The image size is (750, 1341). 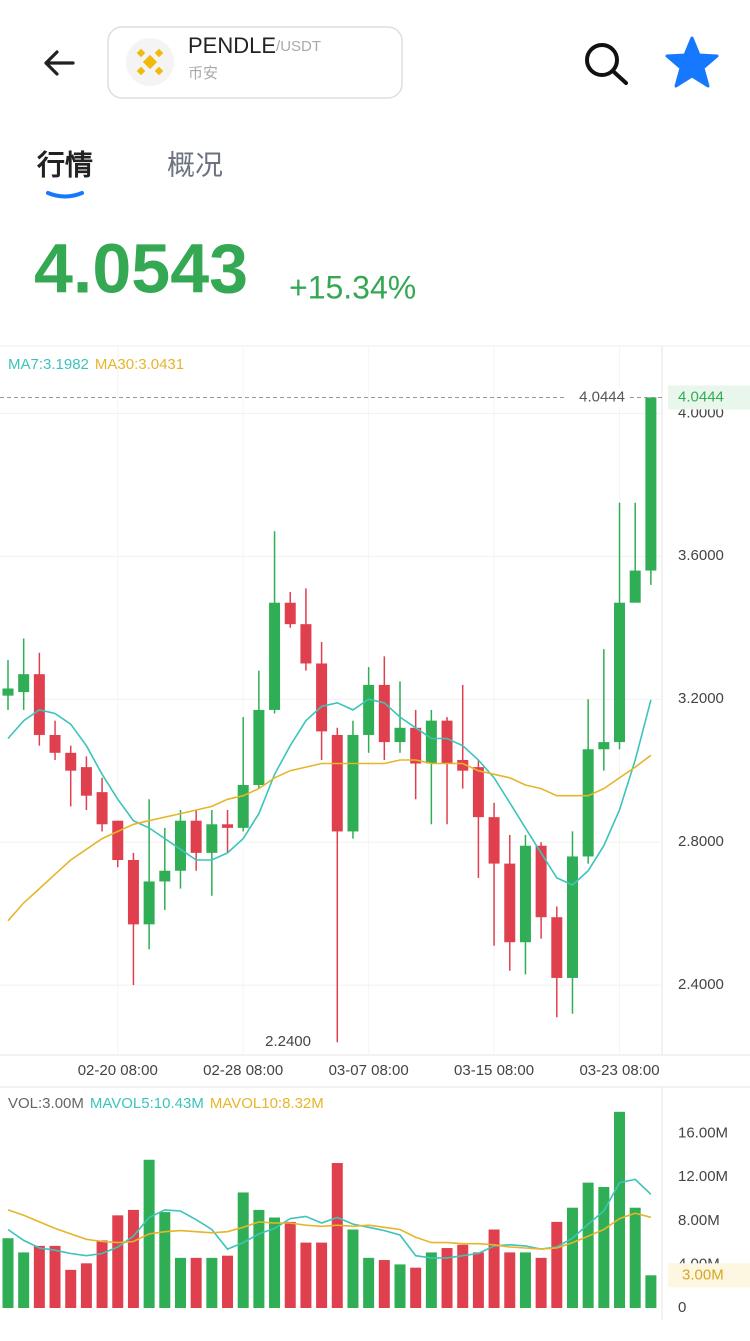 I want to click on y-tick-label: 3.6000, so click(x=701, y=555).